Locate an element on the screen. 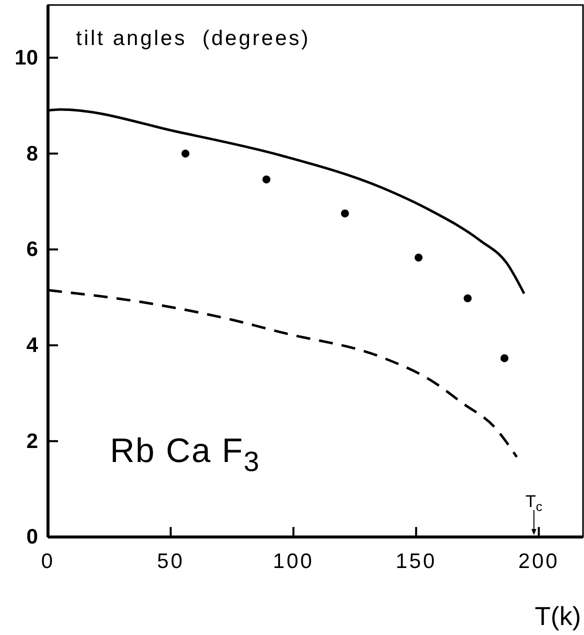 The image size is (584, 635). x-axis-title: T(k) is located at coordinates (557, 616).